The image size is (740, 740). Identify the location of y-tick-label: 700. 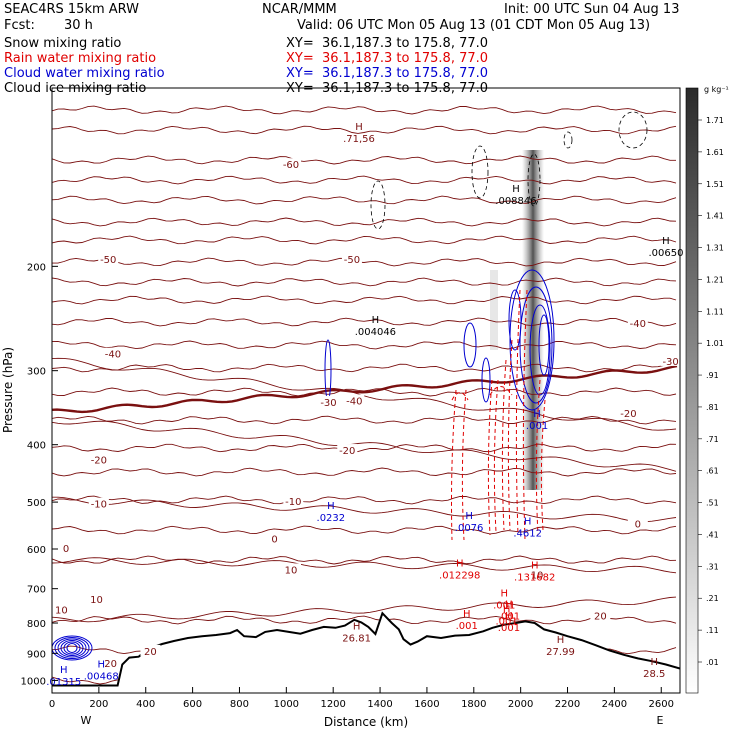
(36, 590).